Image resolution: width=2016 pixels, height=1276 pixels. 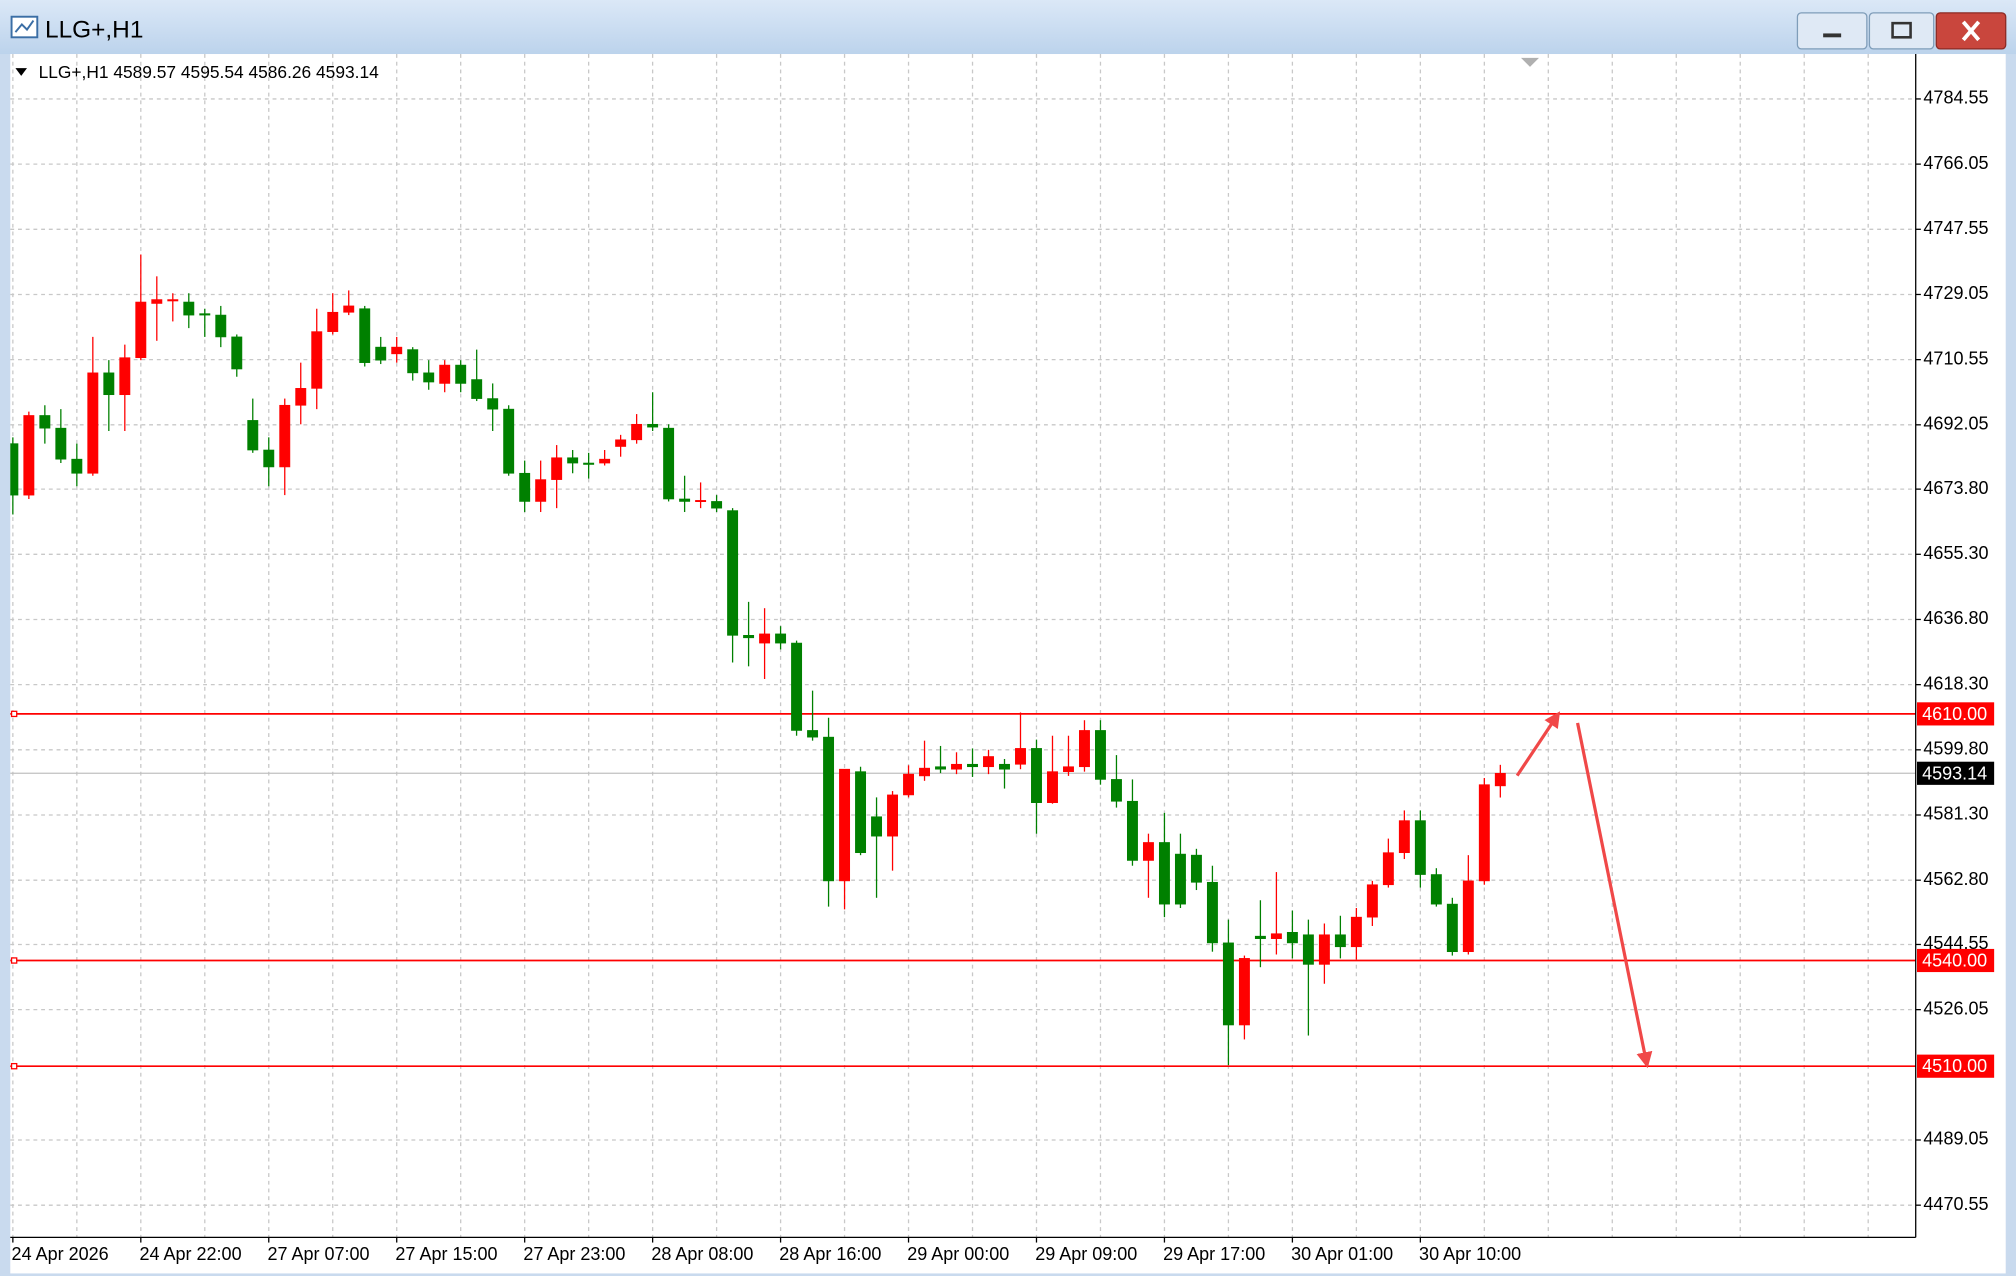 I want to click on y-tick-label: 4562.80, so click(x=1955, y=879).